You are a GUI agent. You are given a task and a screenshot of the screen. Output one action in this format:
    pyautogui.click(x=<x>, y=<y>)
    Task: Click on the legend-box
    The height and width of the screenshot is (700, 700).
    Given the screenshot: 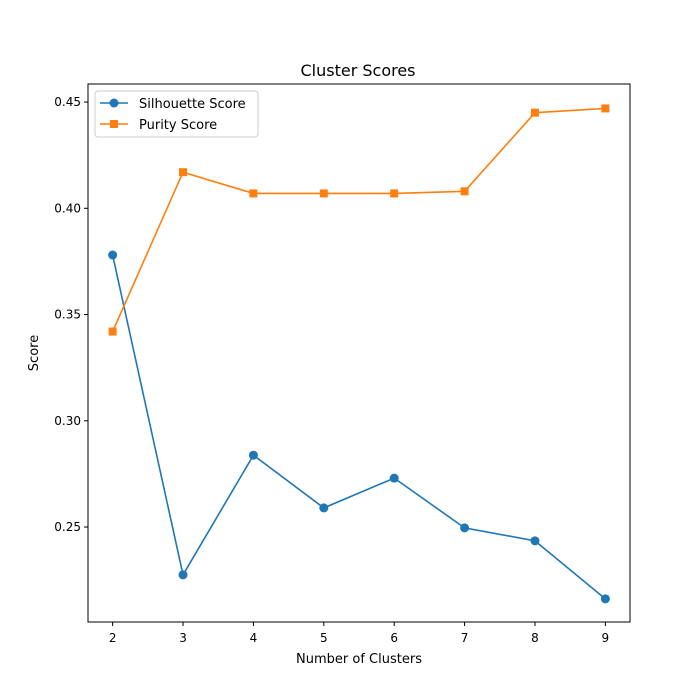 What is the action you would take?
    pyautogui.click(x=176, y=114)
    